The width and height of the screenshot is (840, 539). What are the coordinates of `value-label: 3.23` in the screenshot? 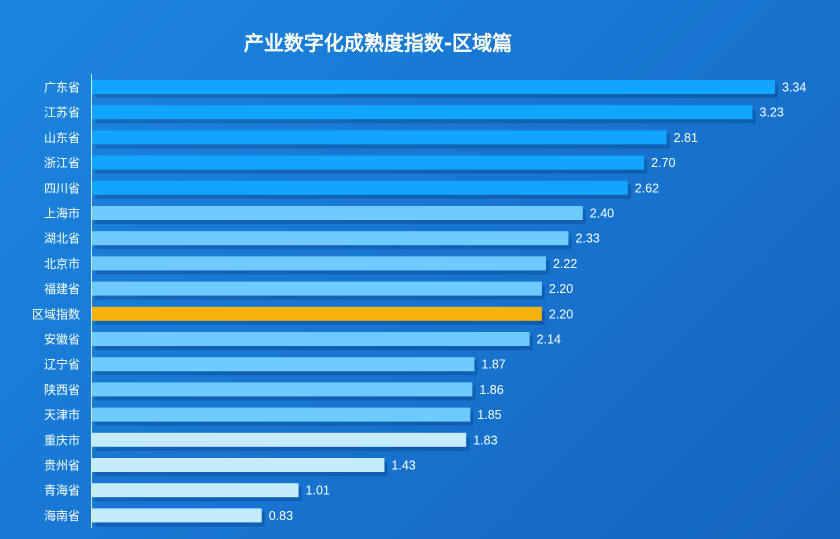 It's located at (772, 113).